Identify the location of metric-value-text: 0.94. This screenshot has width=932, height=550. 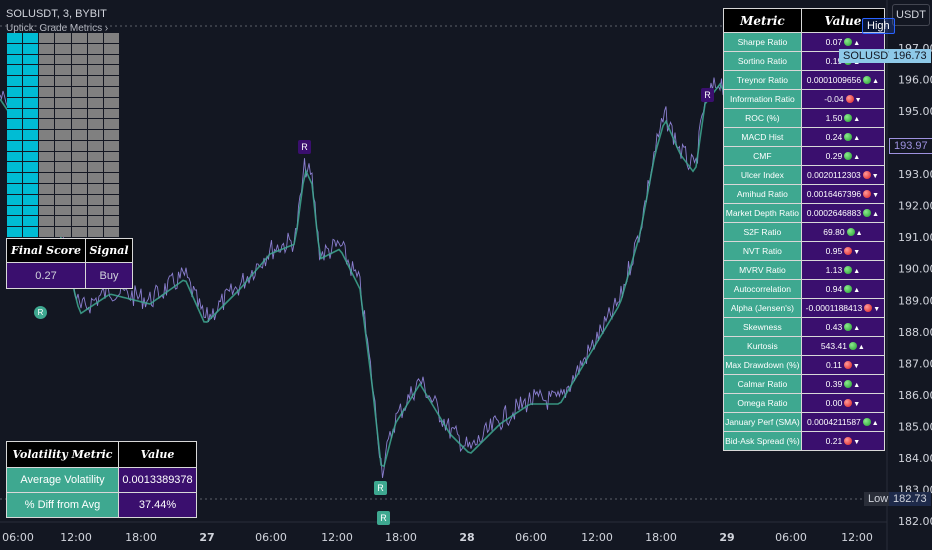
(834, 289).